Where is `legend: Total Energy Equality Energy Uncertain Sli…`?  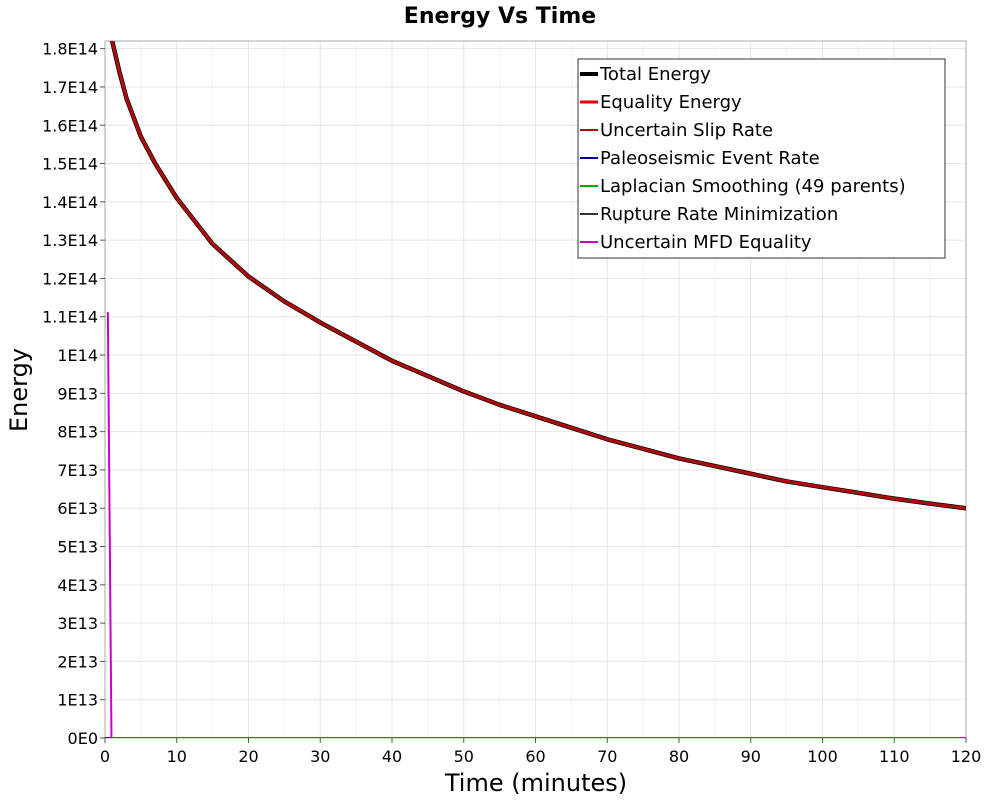 legend: Total Energy Equality Energy Uncertain Sli… is located at coordinates (761, 158).